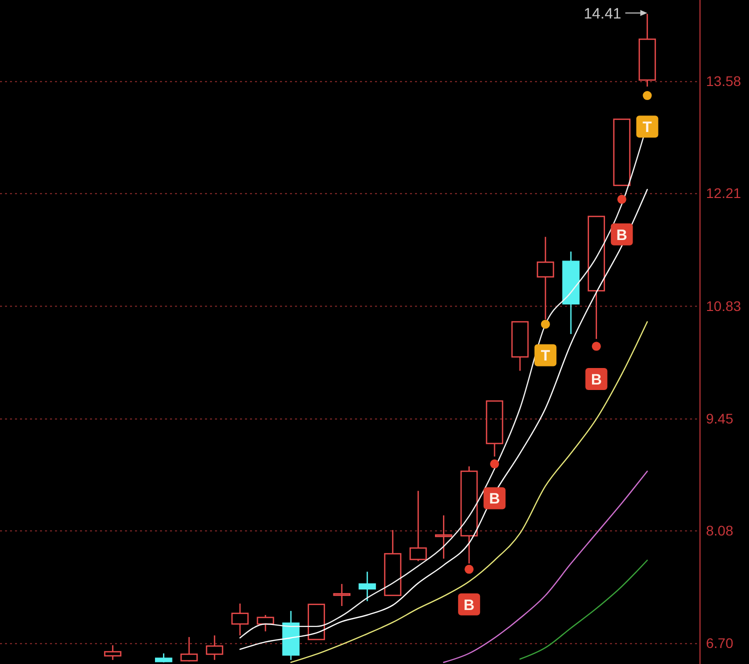 This screenshot has width=749, height=664. Describe the element at coordinates (724, 81) in the screenshot. I see `y-tick-label: 13.58` at that location.